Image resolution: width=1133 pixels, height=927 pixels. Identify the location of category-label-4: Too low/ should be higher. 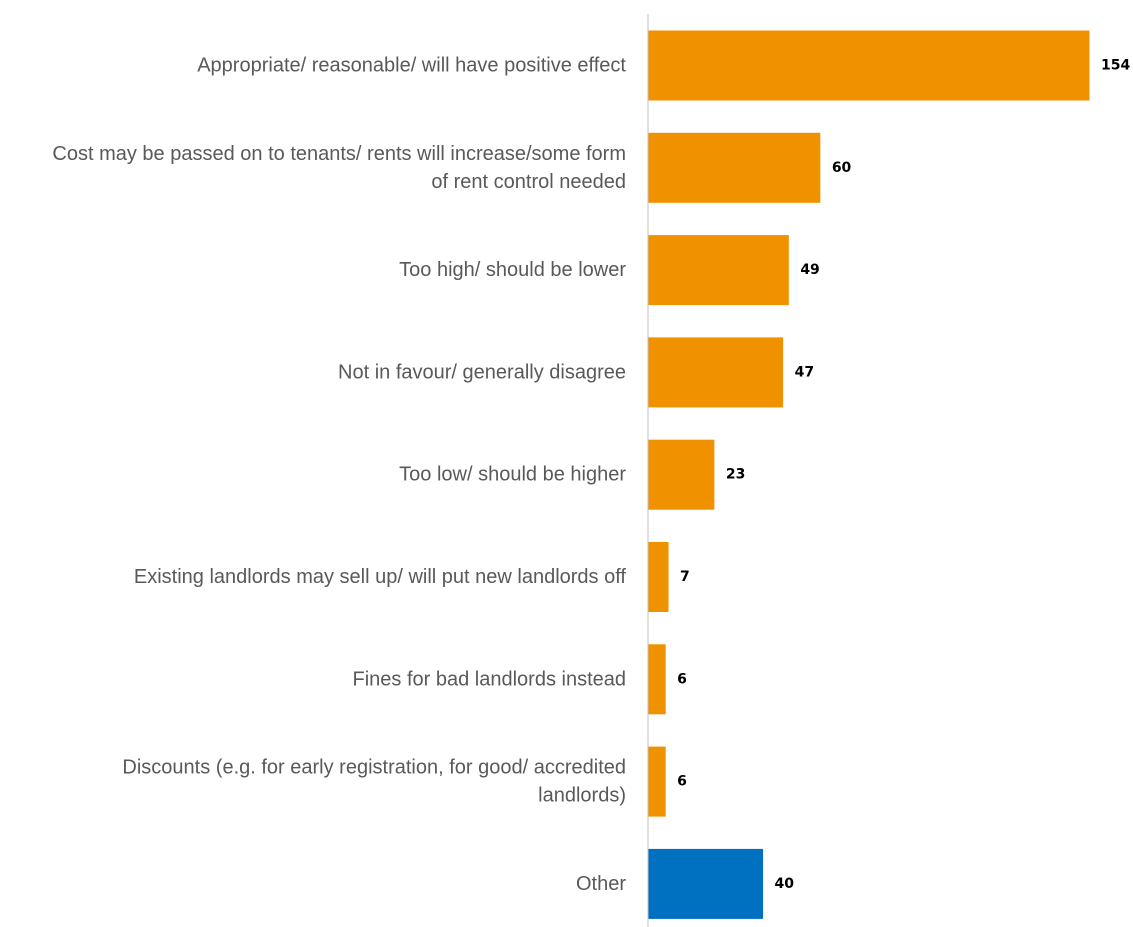
(512, 475).